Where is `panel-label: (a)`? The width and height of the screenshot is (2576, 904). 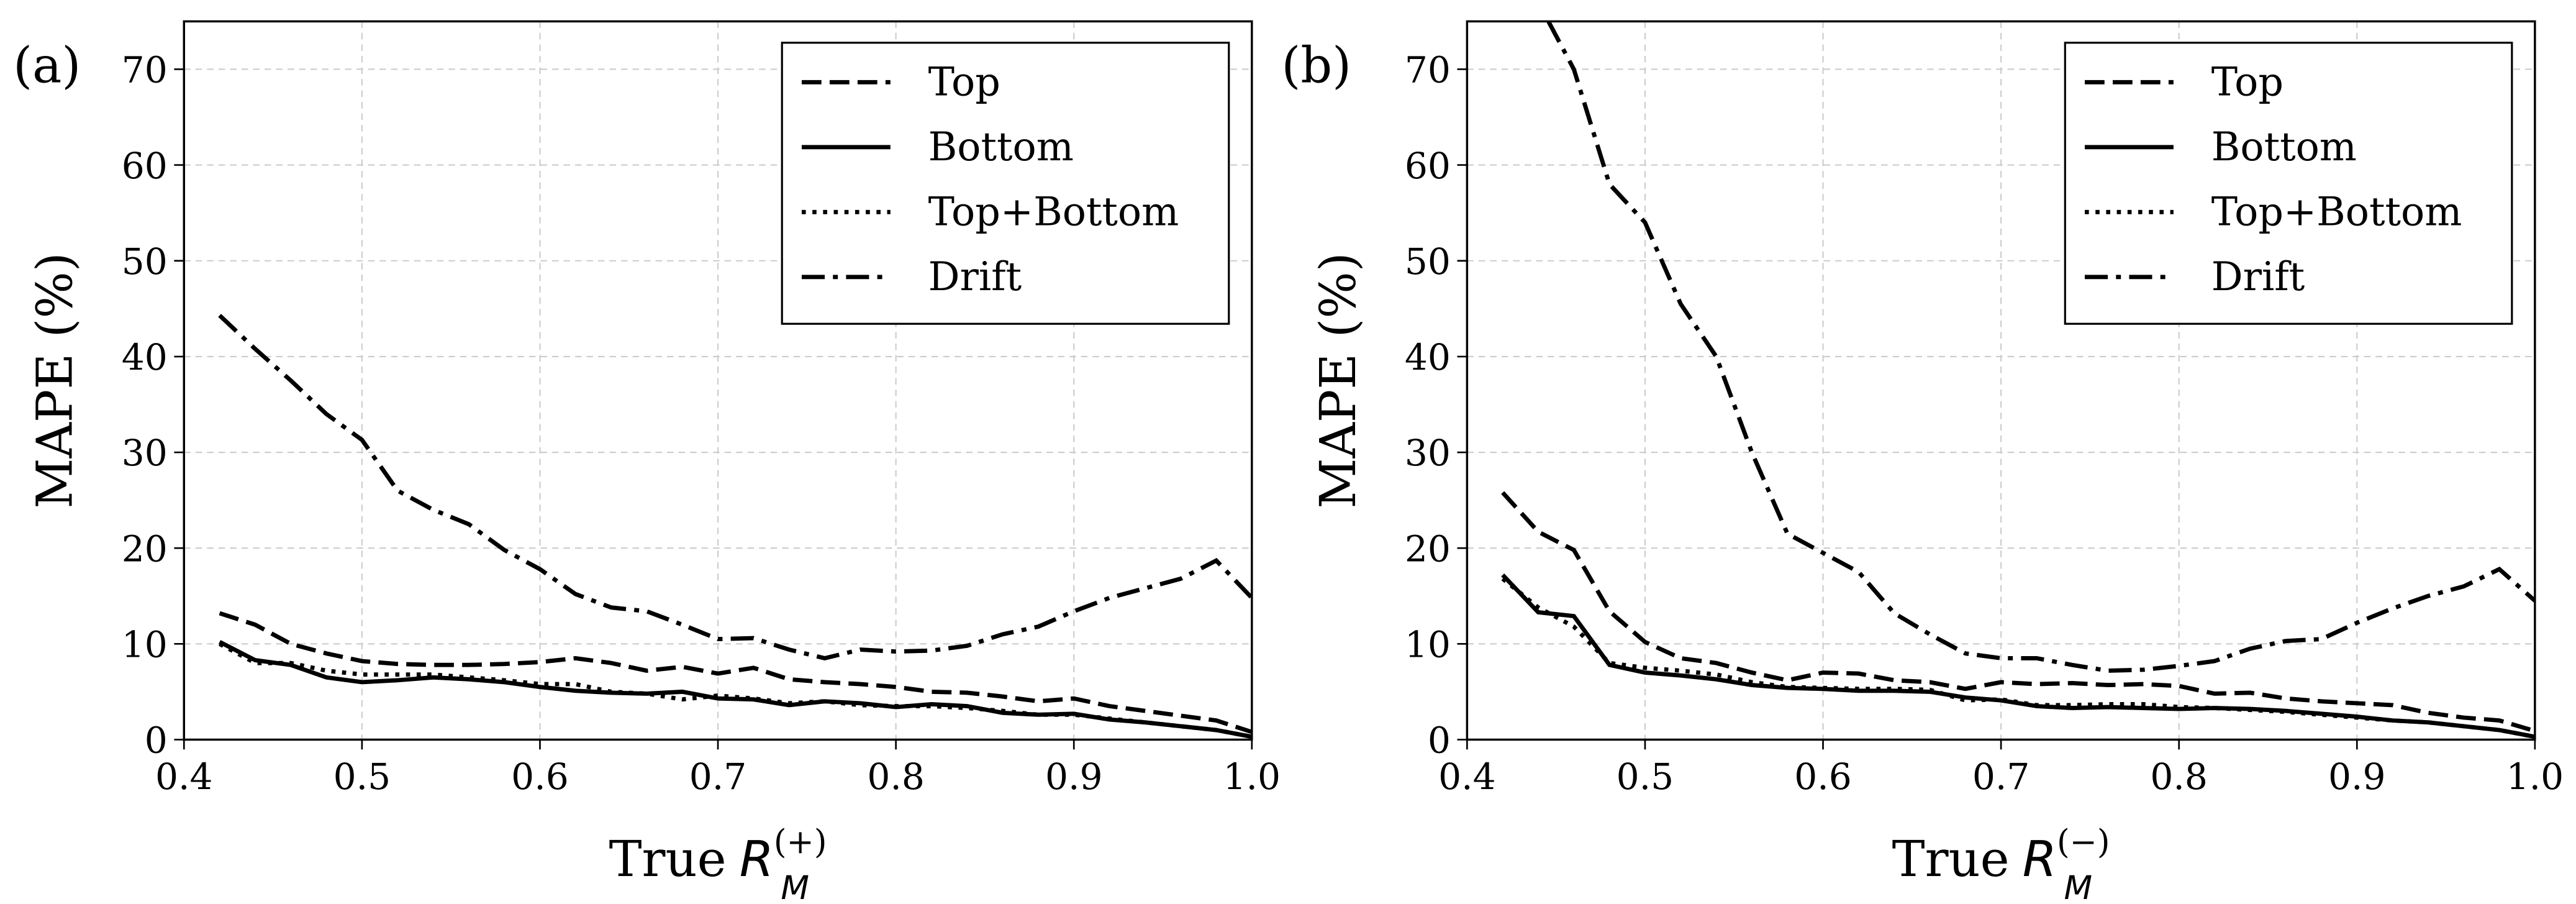
panel-label: (a) is located at coordinates (47, 65).